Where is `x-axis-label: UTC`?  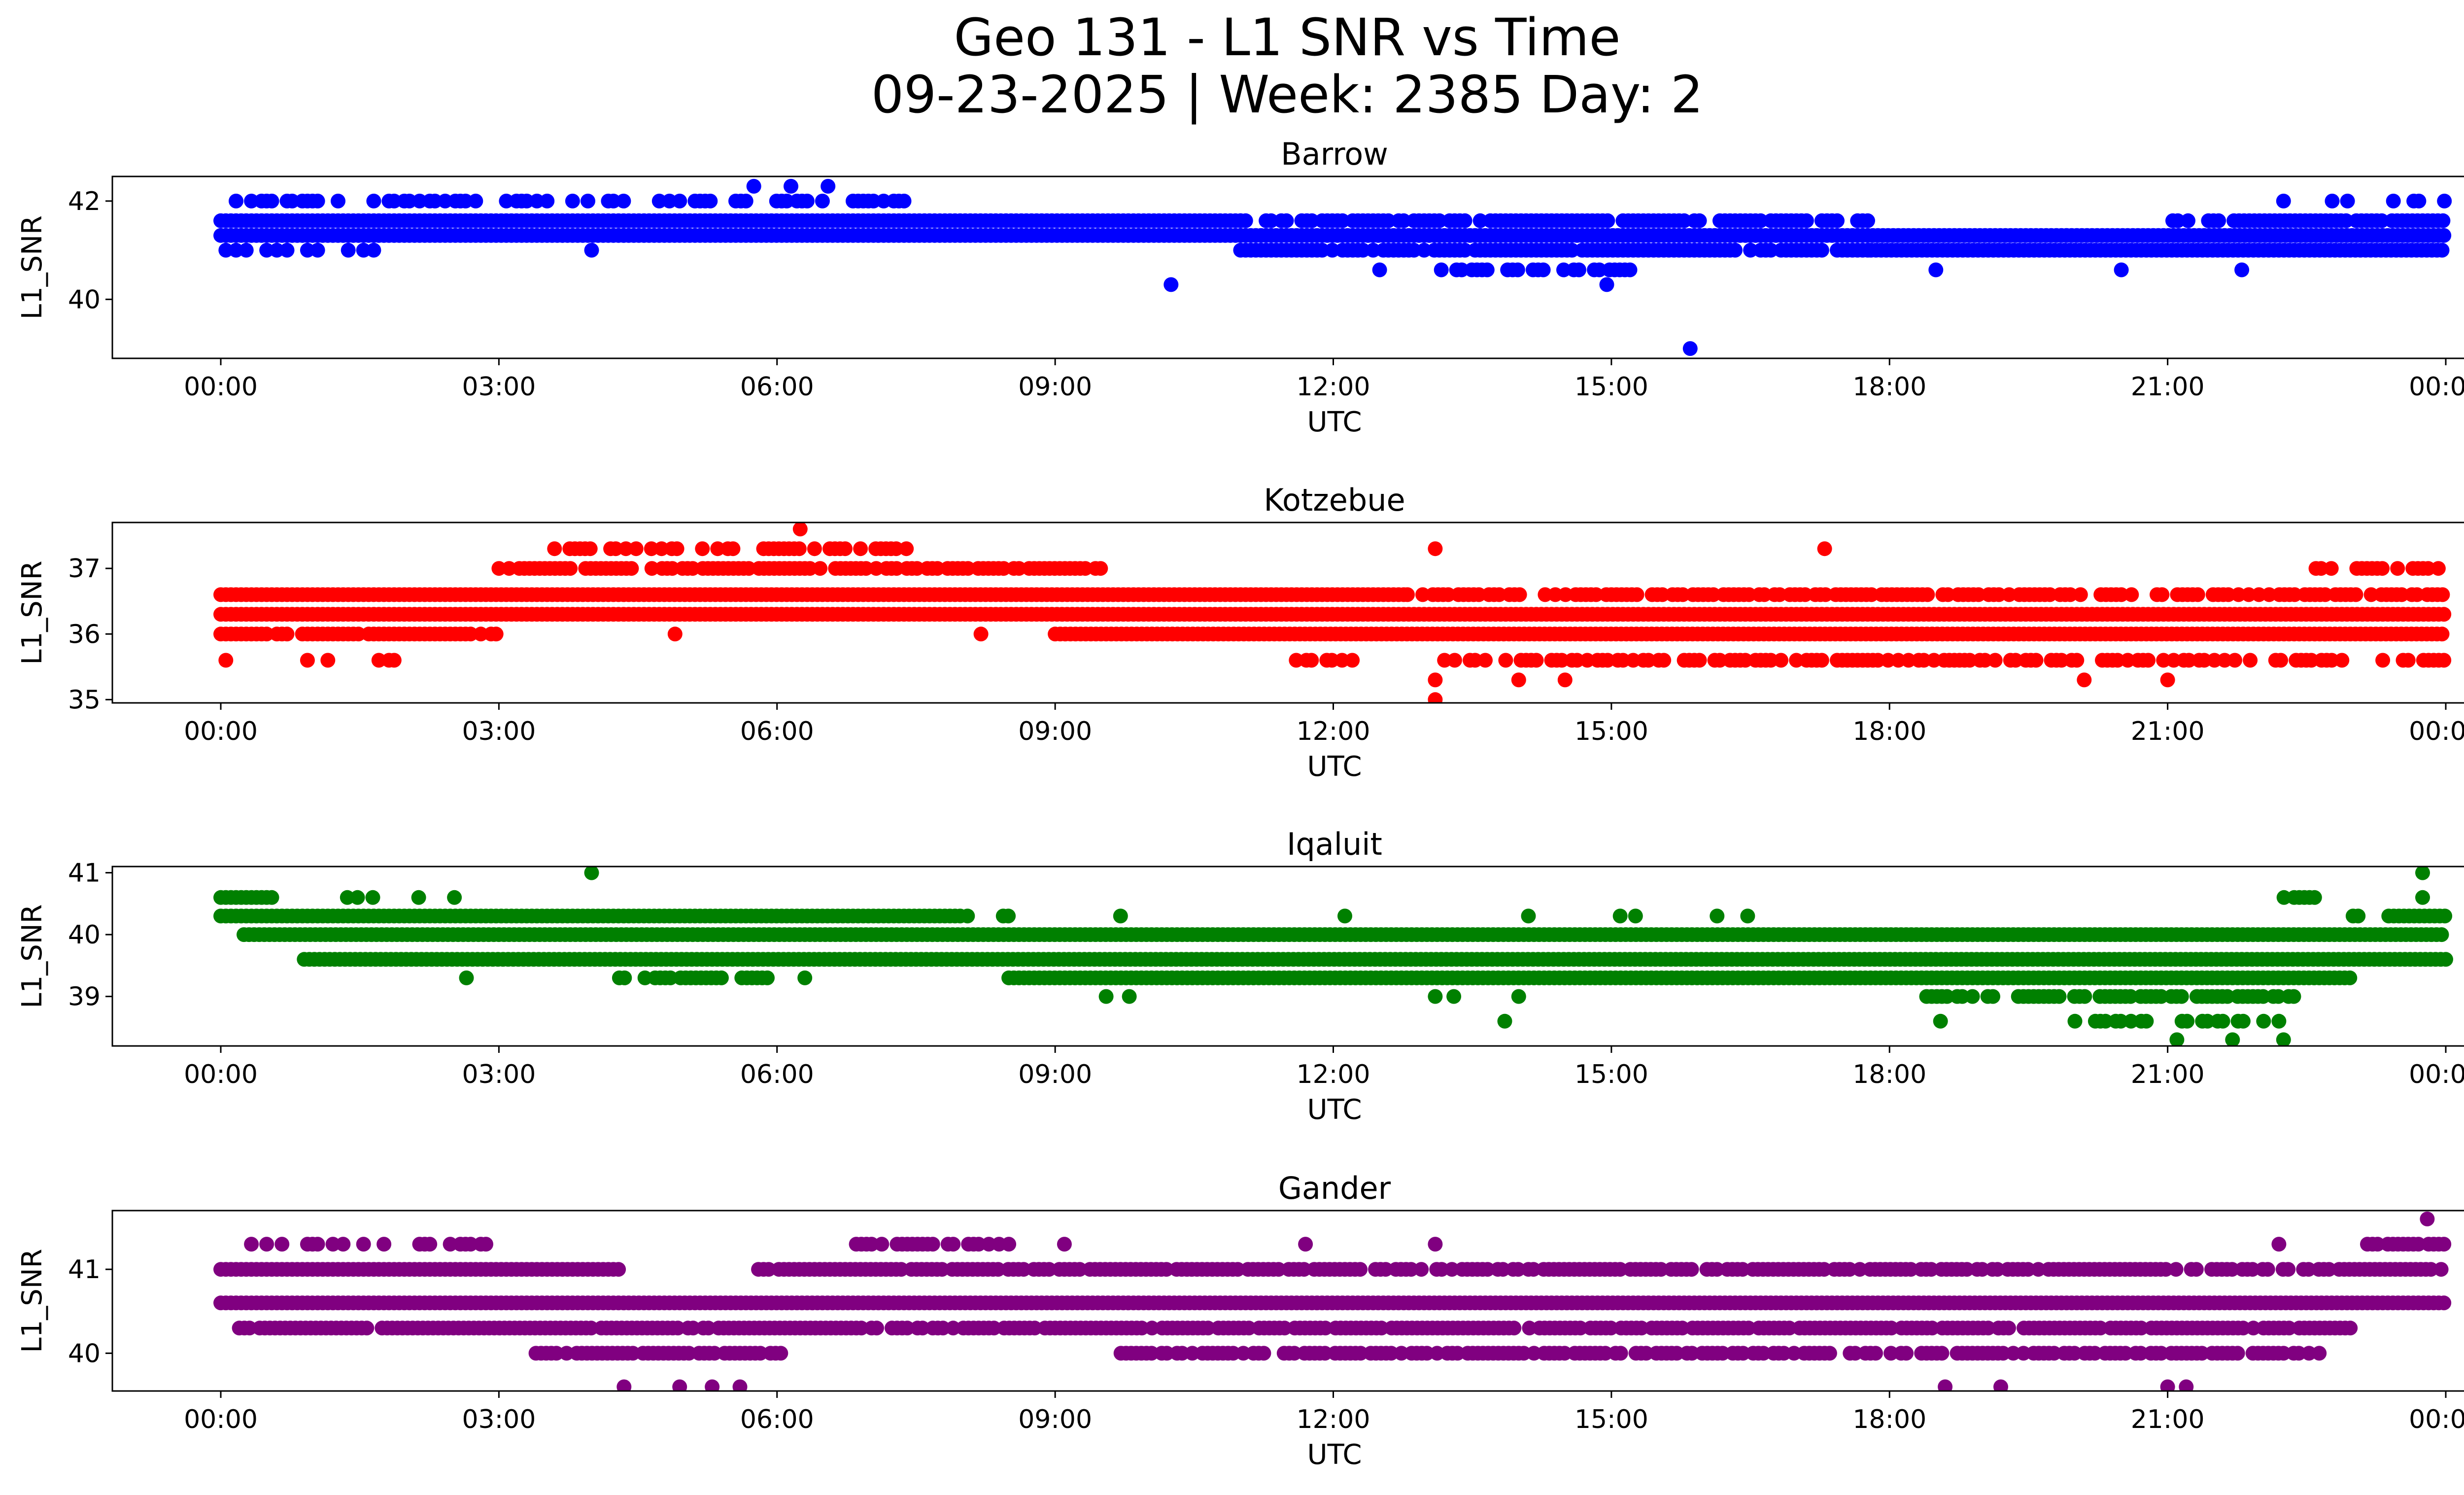 x-axis-label: UTC is located at coordinates (1334, 1110).